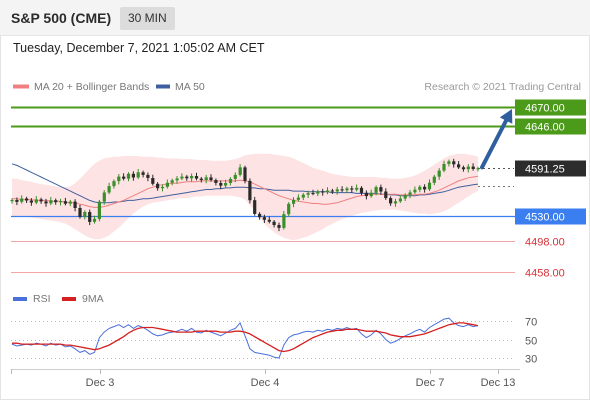 The height and width of the screenshot is (400, 590). I want to click on rsi-ma-line, so click(245, 337).